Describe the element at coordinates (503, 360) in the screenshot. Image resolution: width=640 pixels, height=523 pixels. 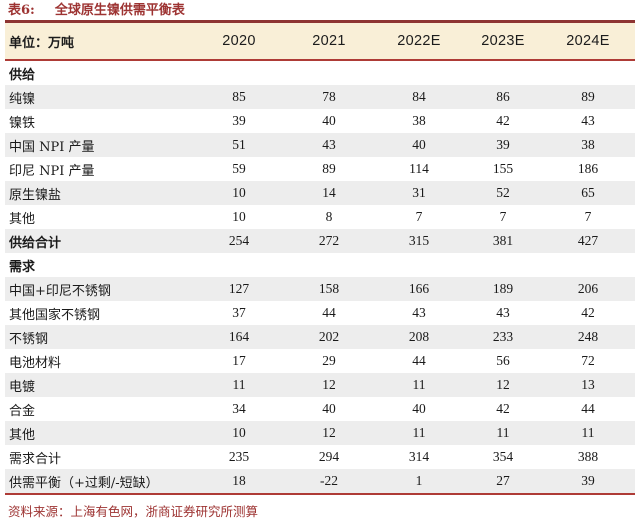
I see `cell-value: 56` at that location.